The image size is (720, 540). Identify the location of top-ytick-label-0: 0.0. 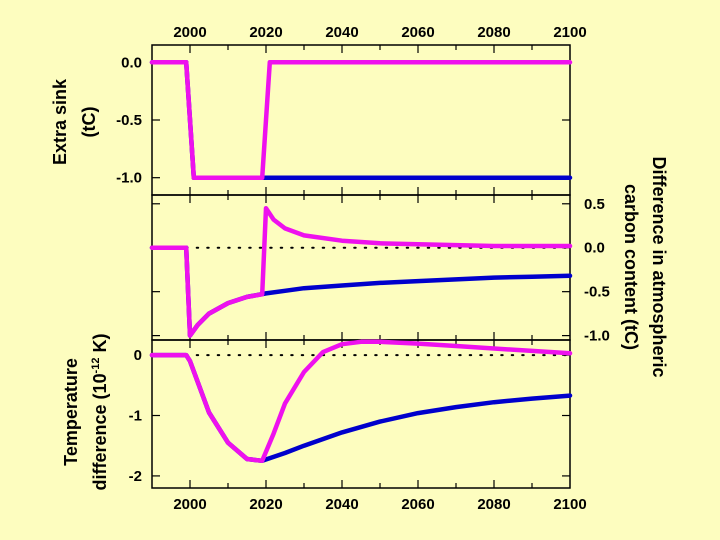
(131, 62).